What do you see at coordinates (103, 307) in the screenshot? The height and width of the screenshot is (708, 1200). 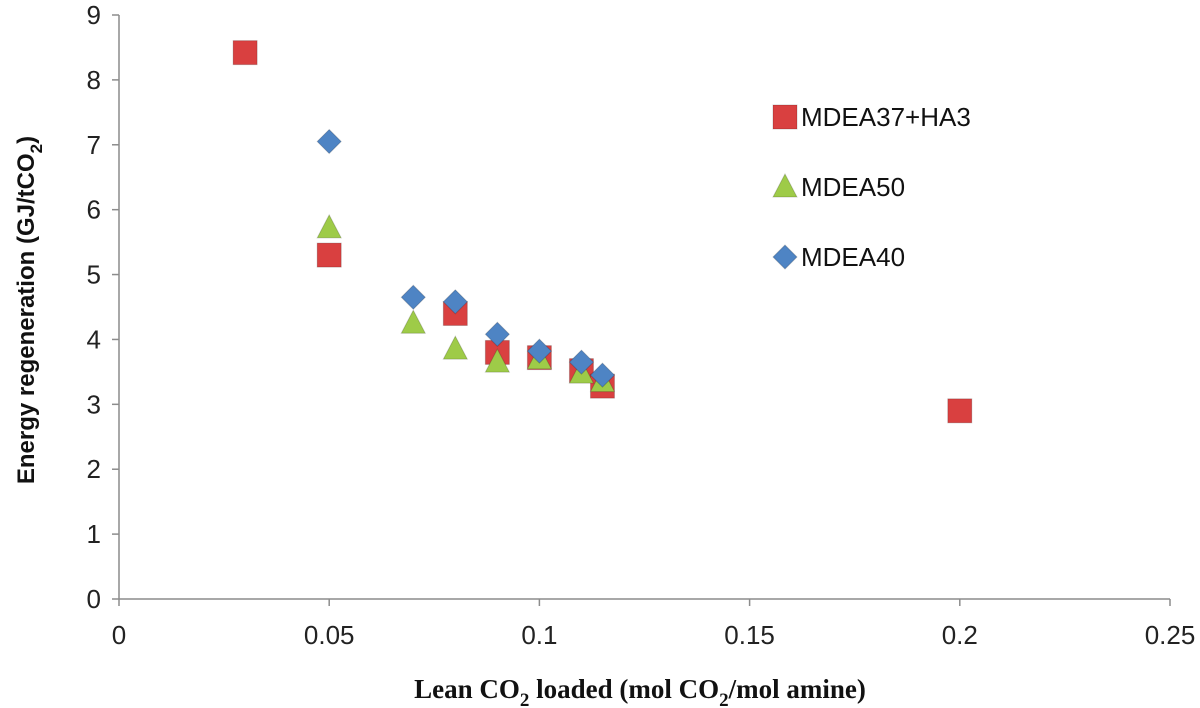 I see `y-tick-labels: 0 1 2 3 4 5 6 7 8 9` at bounding box center [103, 307].